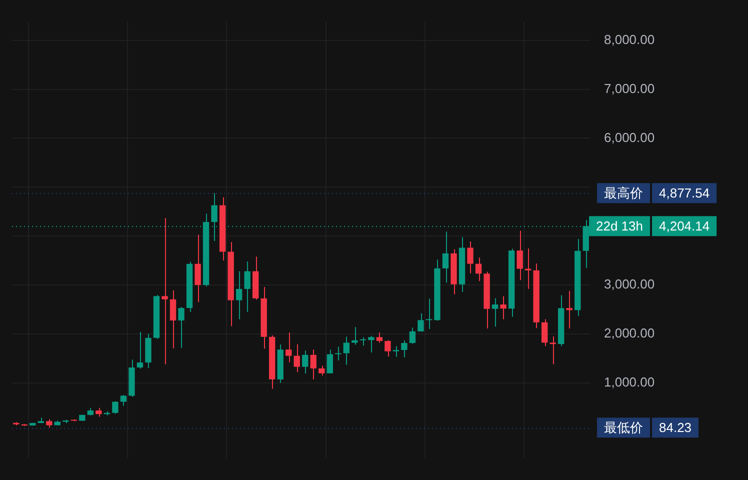 The image size is (748, 480). I want to click on ref-line-label: 最低价, so click(623, 428).